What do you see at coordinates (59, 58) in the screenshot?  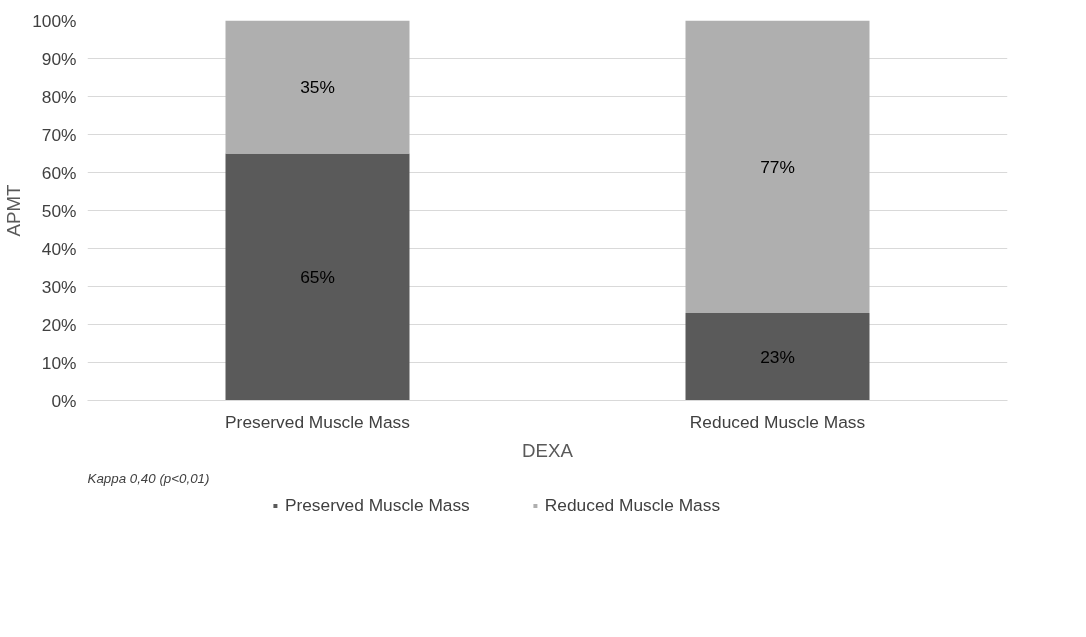 I see `y-tick-label: 90%` at bounding box center [59, 58].